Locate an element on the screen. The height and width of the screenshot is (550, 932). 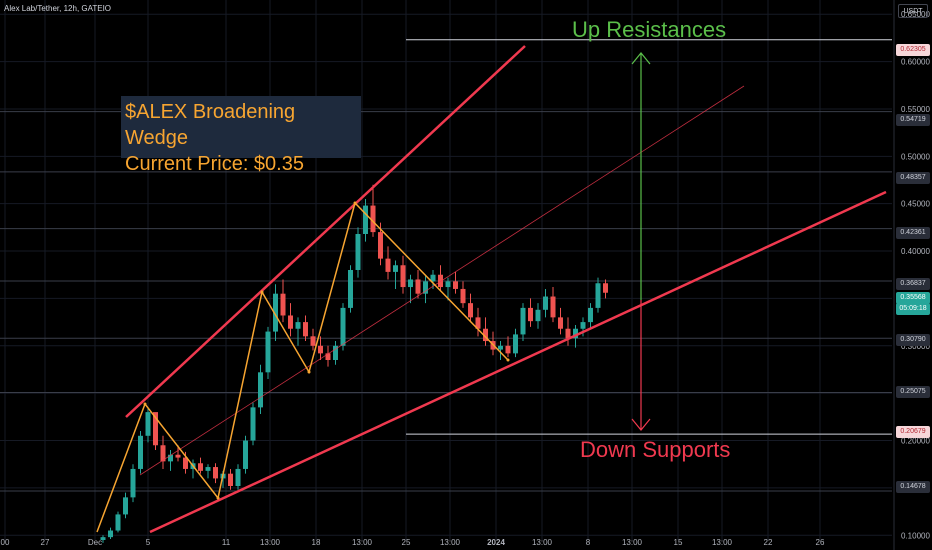
time-axis-label: 22 is located at coordinates (768, 542).